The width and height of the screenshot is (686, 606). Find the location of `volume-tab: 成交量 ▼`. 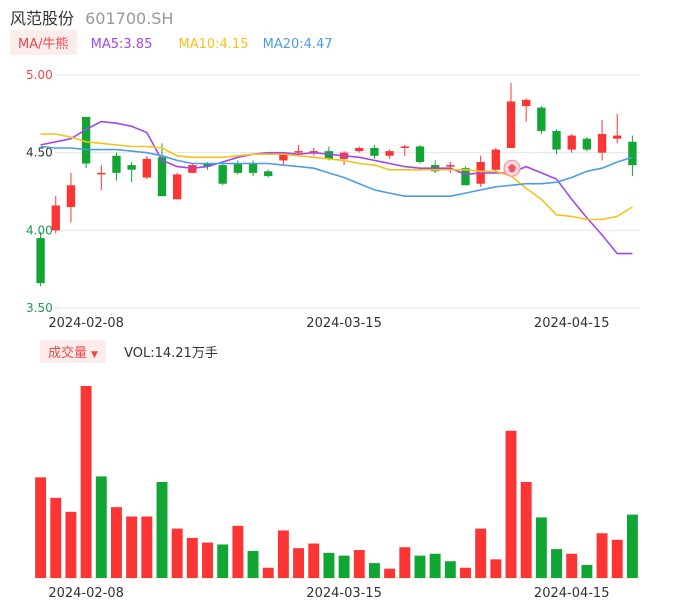

volume-tab: 成交量 ▼ is located at coordinates (73, 351).